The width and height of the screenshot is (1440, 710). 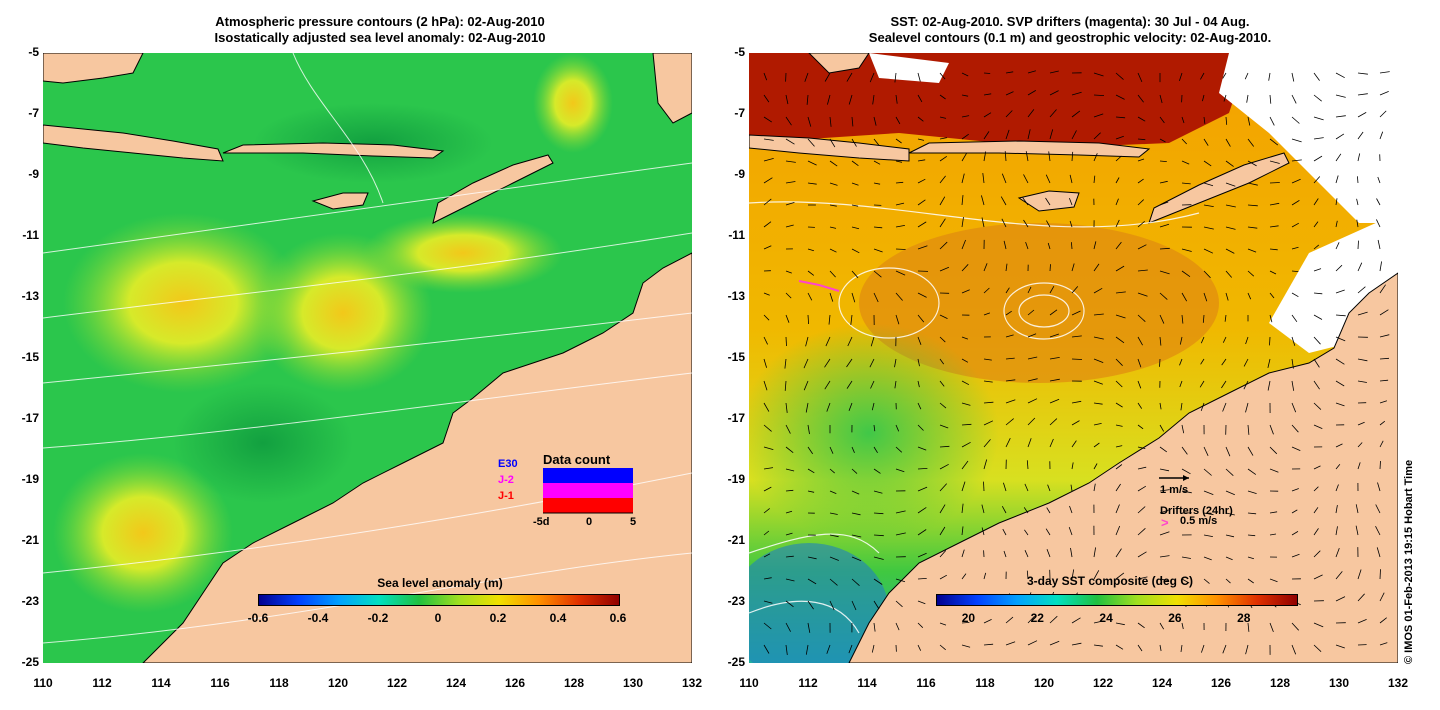 I want to click on flores-island-sst, so click(x=1029, y=149).